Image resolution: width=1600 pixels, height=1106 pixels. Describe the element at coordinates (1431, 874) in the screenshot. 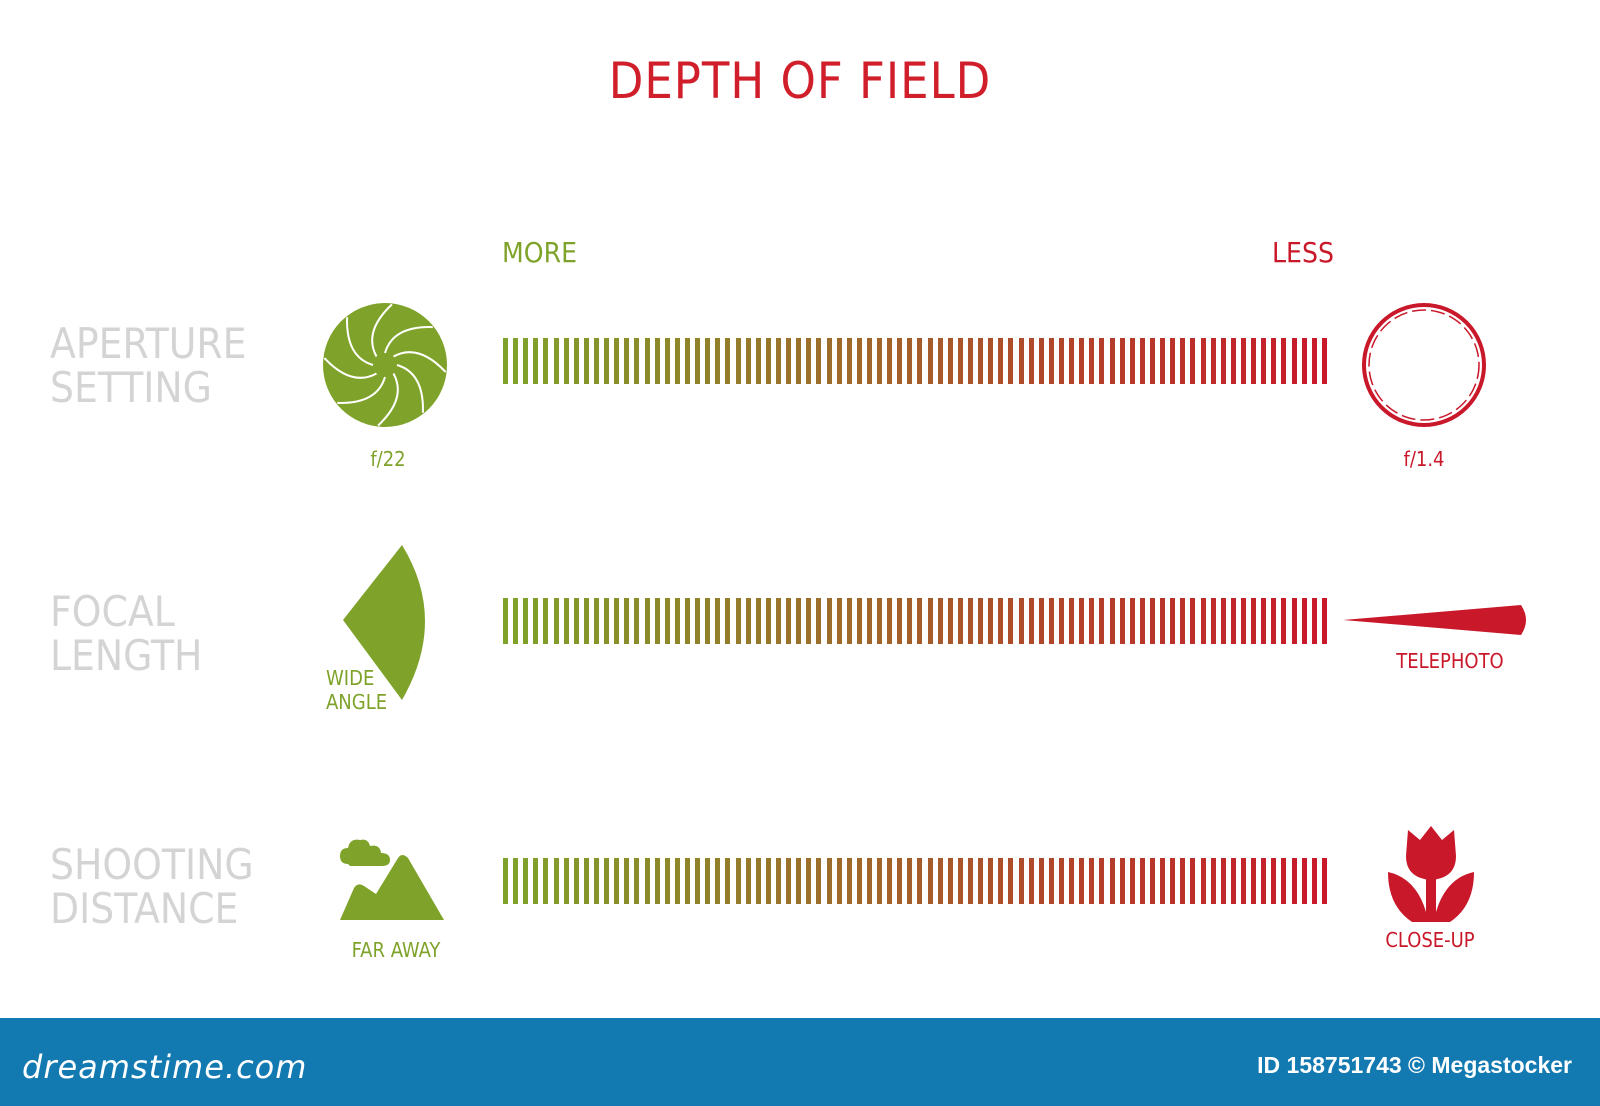

I see `macro-flower-icon` at that location.